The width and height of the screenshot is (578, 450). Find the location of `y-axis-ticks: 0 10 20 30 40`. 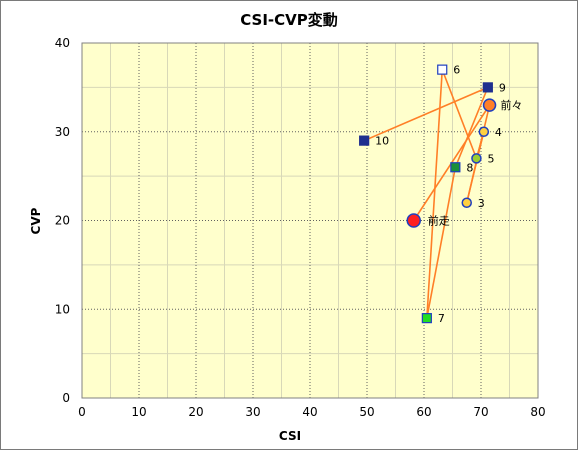

y-axis-ticks: 0 10 20 30 40 is located at coordinates (62, 220).